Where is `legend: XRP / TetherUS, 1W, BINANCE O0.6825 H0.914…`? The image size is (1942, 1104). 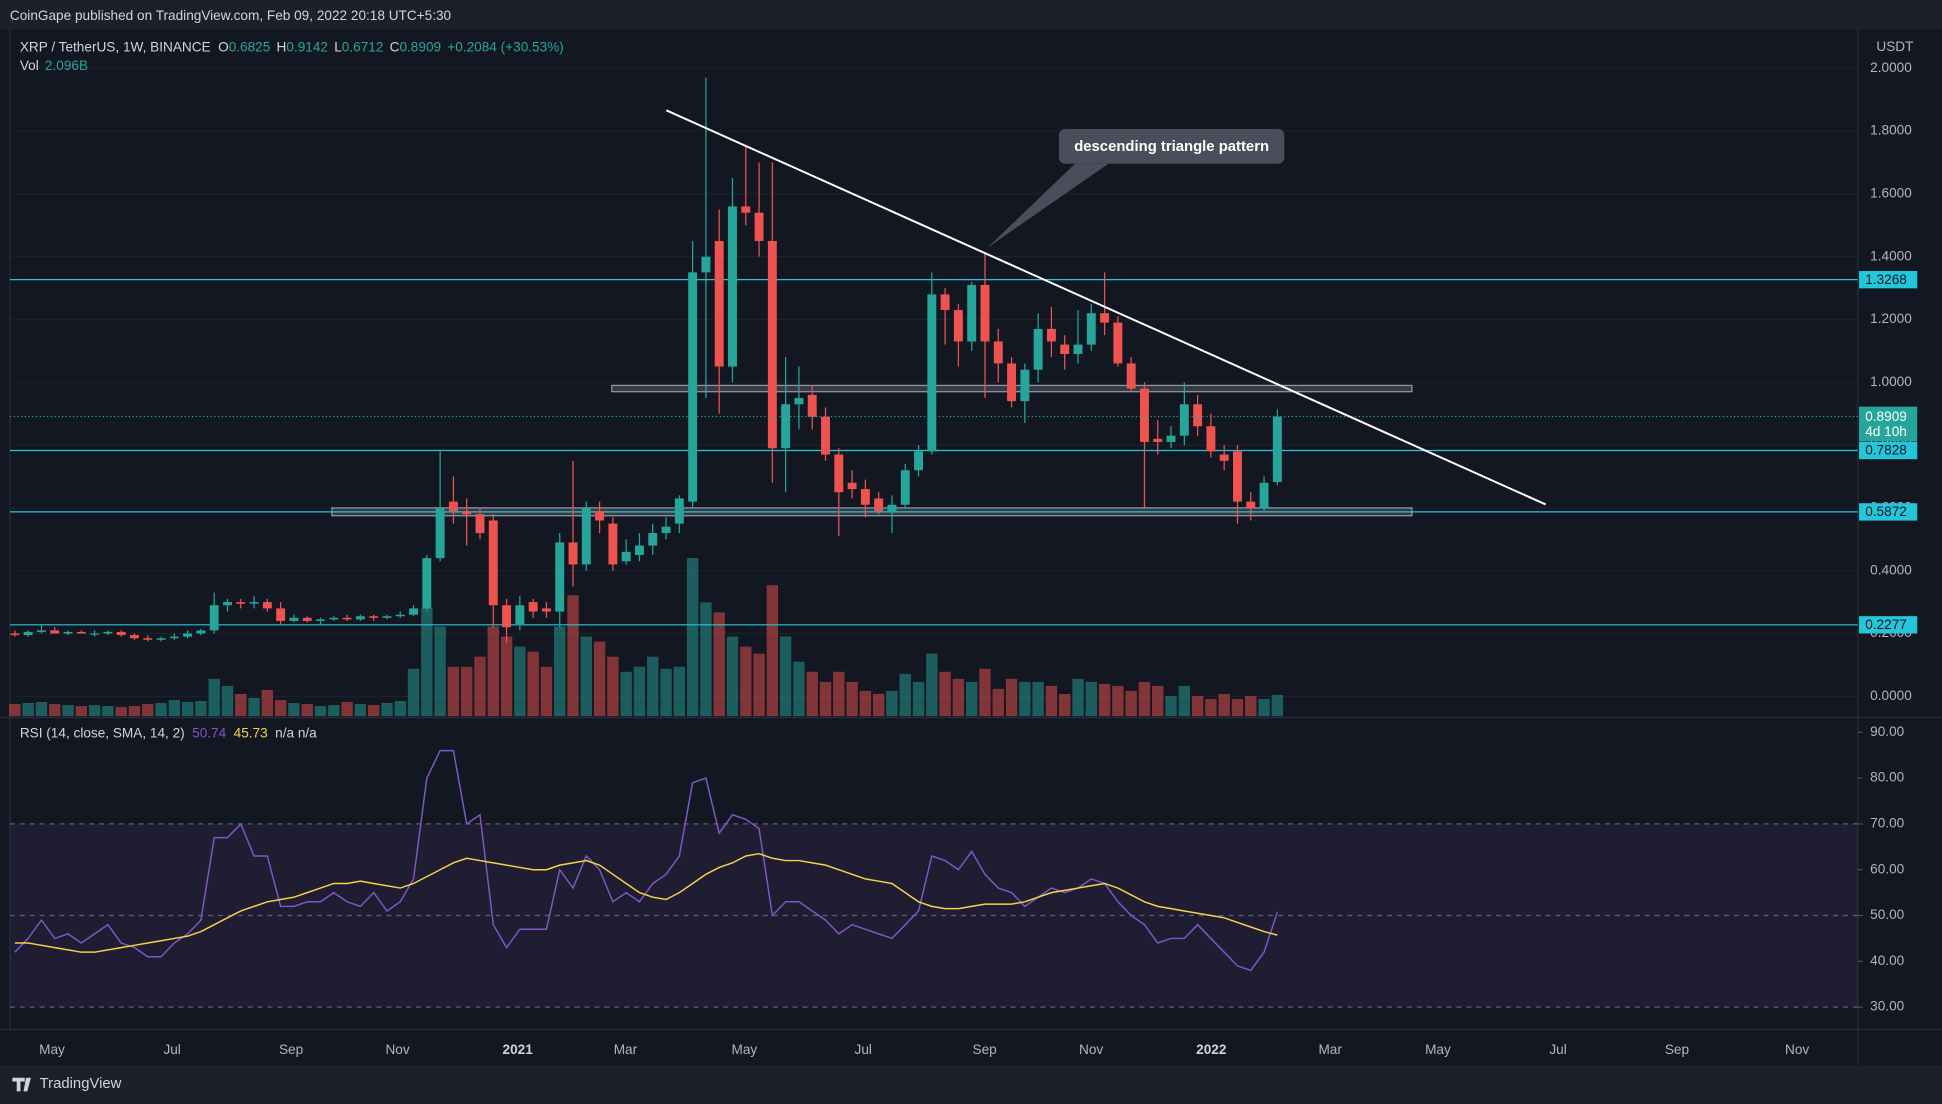
legend: XRP / TetherUS, 1W, BINANCE O0.6825 H0.914… is located at coordinates (292, 46).